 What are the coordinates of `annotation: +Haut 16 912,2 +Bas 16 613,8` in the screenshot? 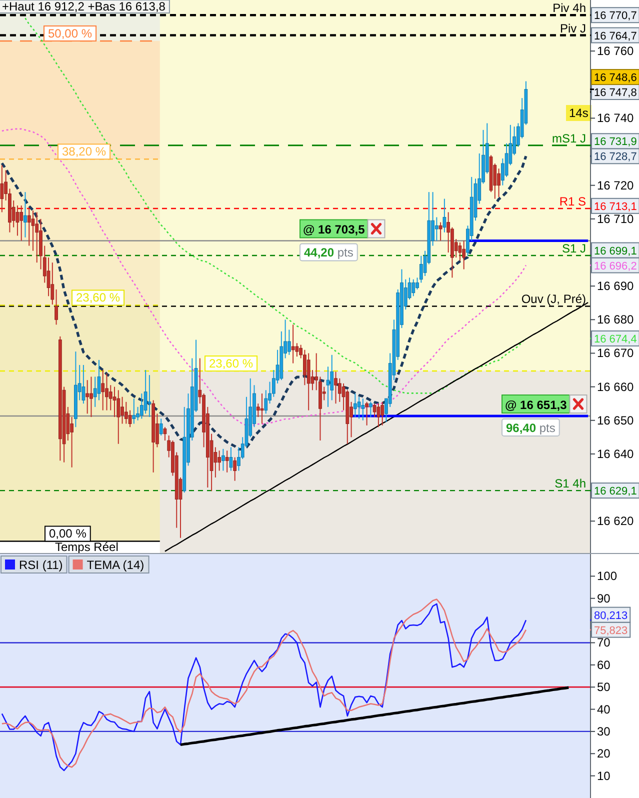 It's located at (84, 7).